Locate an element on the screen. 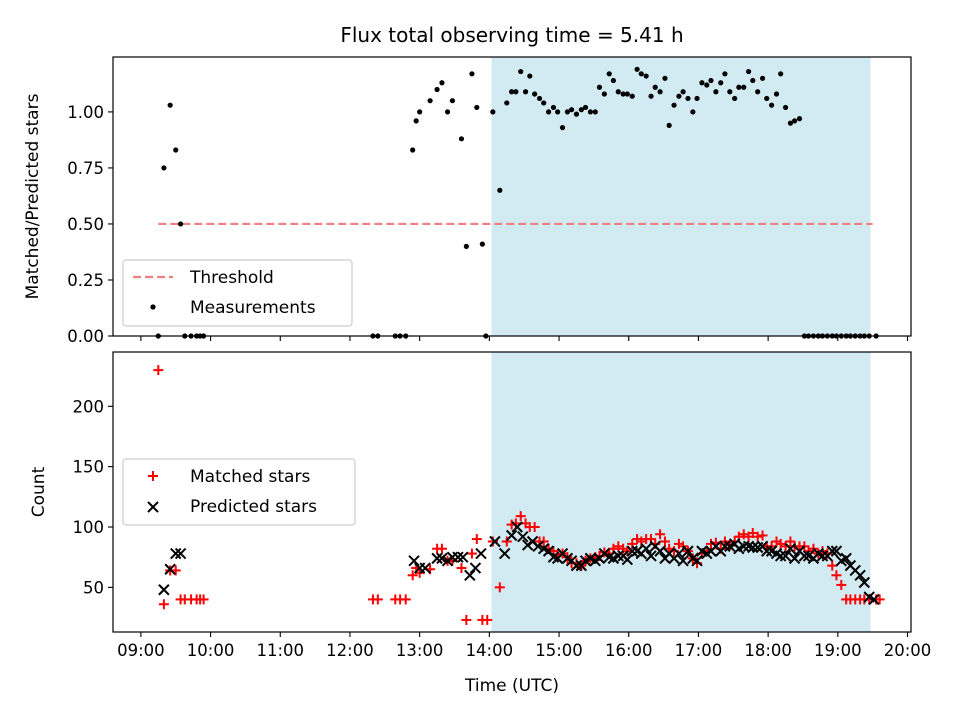 This screenshot has height=720, width=960. ratio-legend: Threshold Measurements is located at coordinates (237, 293).